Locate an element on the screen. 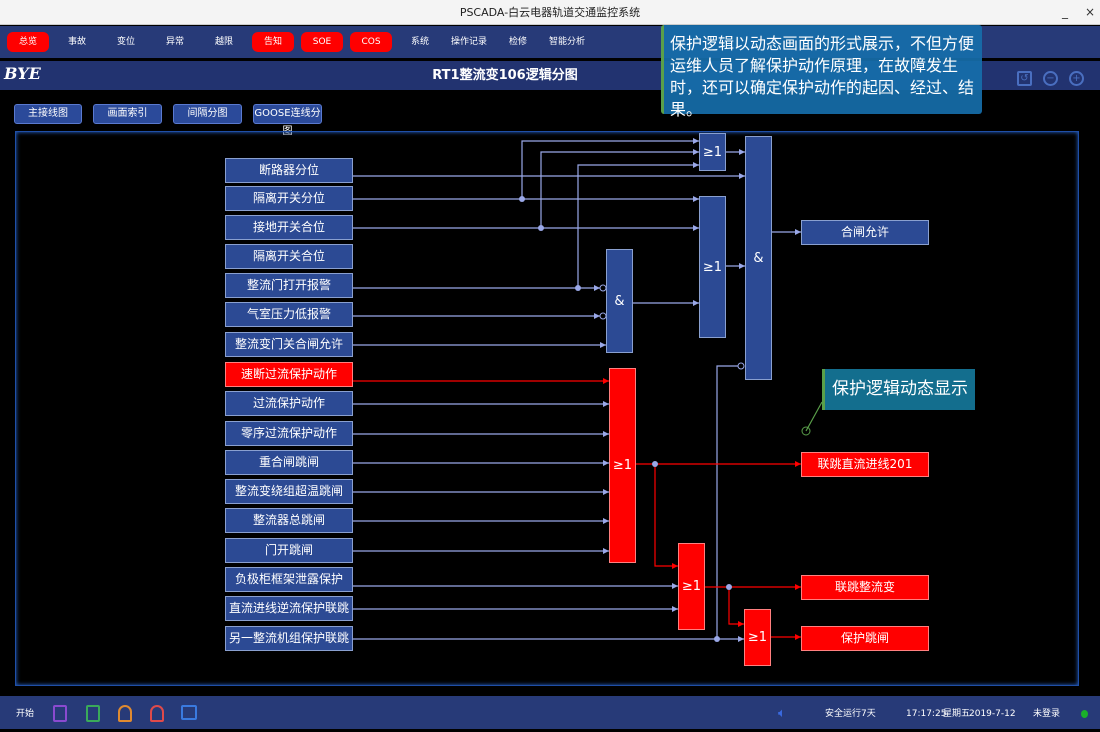 This screenshot has height=732, width=1100. alarm-clock-icon is located at coordinates (157, 713).